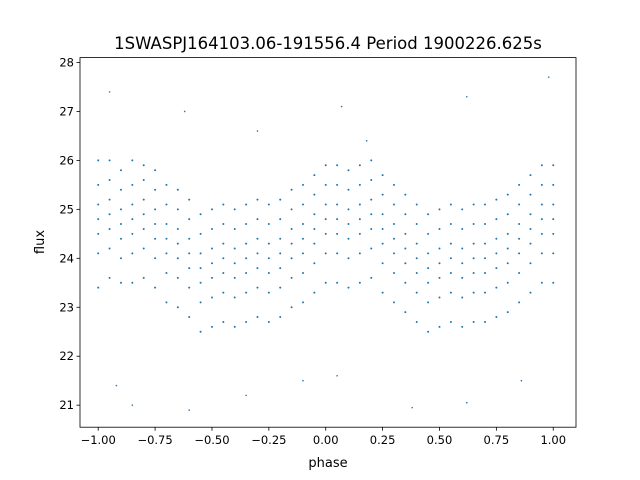  Describe the element at coordinates (66, 209) in the screenshot. I see `y-tick-label: 25` at that location.